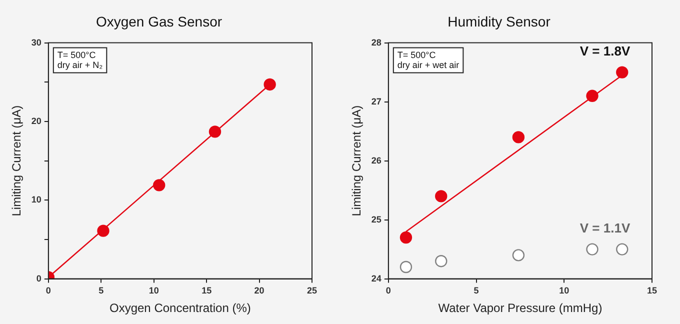  What do you see at coordinates (376, 160) in the screenshot?
I see `y-tick-label: 26` at bounding box center [376, 160].